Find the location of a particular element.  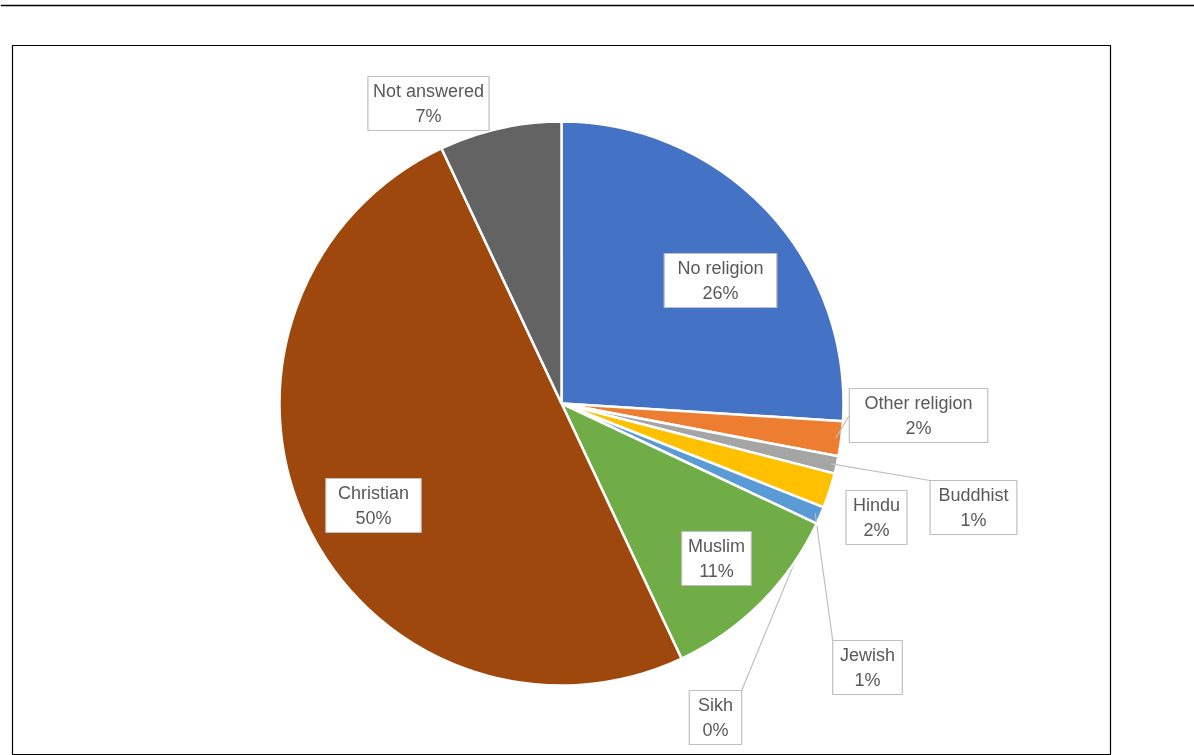

slice-label: Christian is located at coordinates (373, 493).